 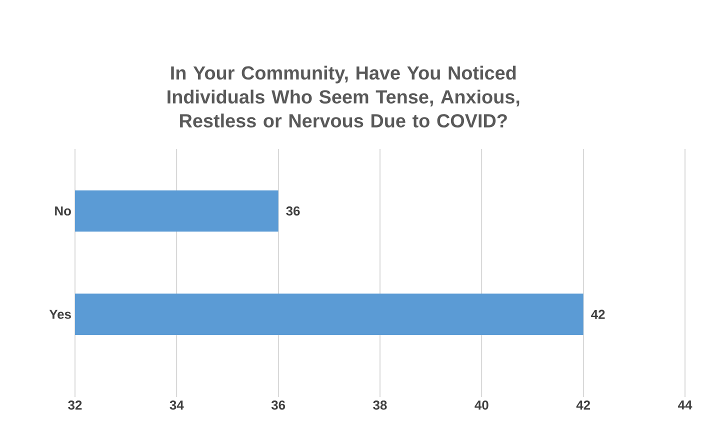 What do you see at coordinates (278, 405) in the screenshot?
I see `x-tick-label: 36` at bounding box center [278, 405].